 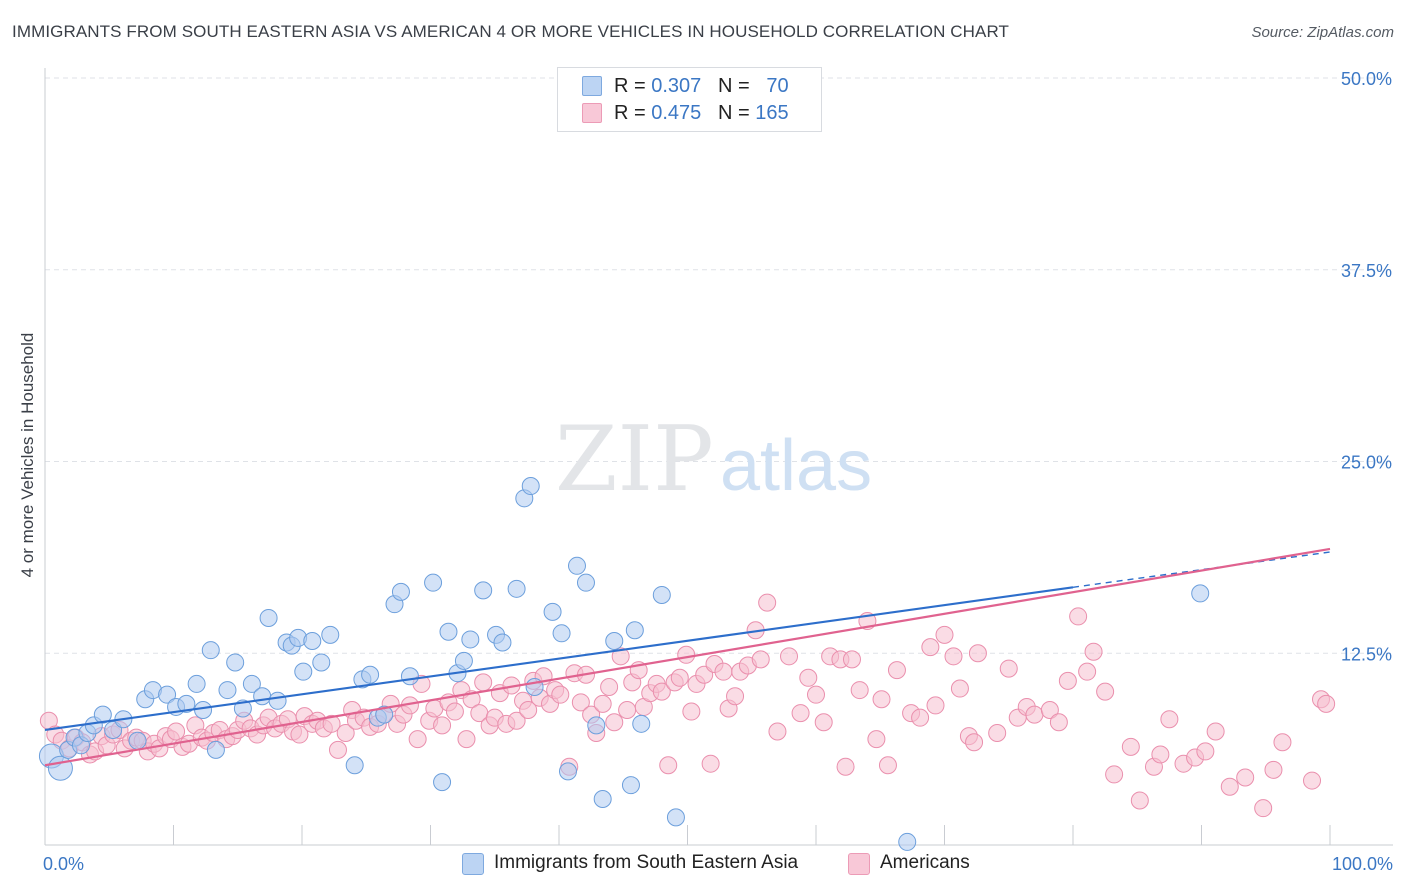 What do you see at coordinates (634, 459) in the screenshot?
I see `watermark-zip: ZIP` at bounding box center [634, 459].